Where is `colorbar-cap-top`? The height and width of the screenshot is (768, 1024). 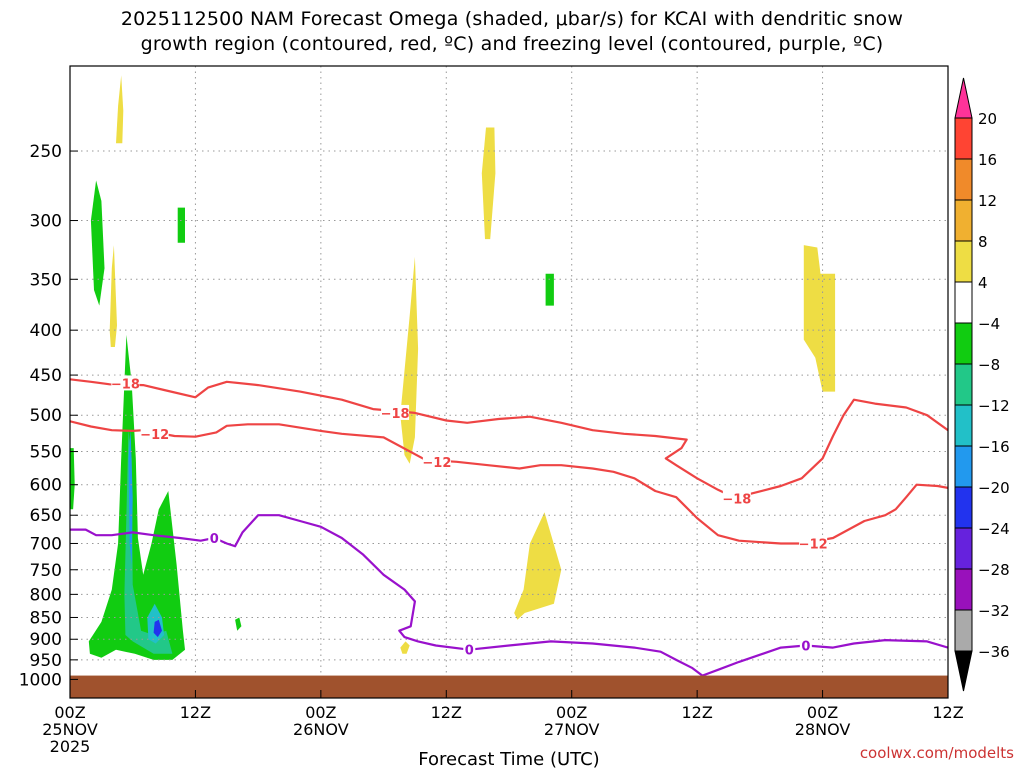
colorbar-cap-top is located at coordinates (963, 98).